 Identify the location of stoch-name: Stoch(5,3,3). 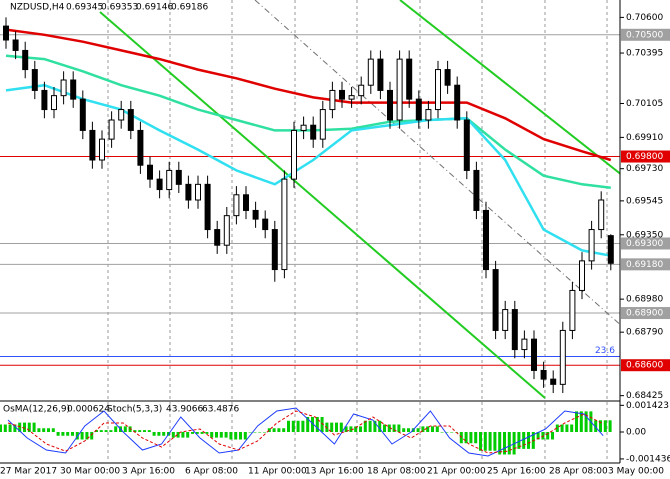
(134, 410).